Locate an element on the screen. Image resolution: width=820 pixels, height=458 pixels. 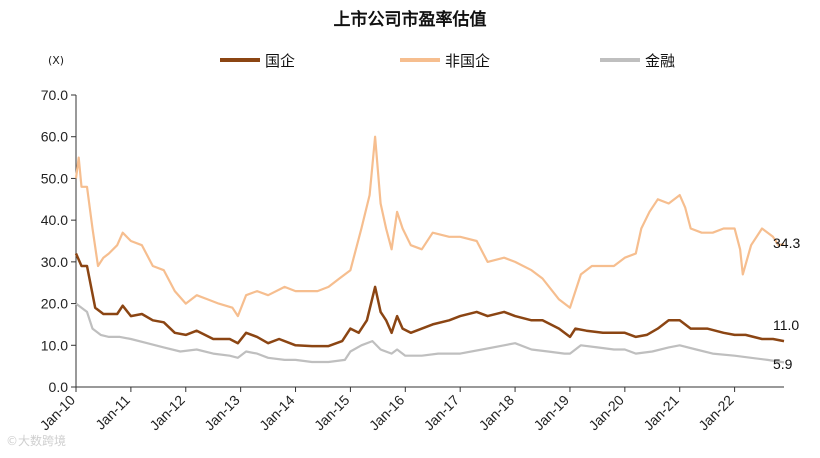
y-tick-label: 50.0 is located at coordinates (54, 178).